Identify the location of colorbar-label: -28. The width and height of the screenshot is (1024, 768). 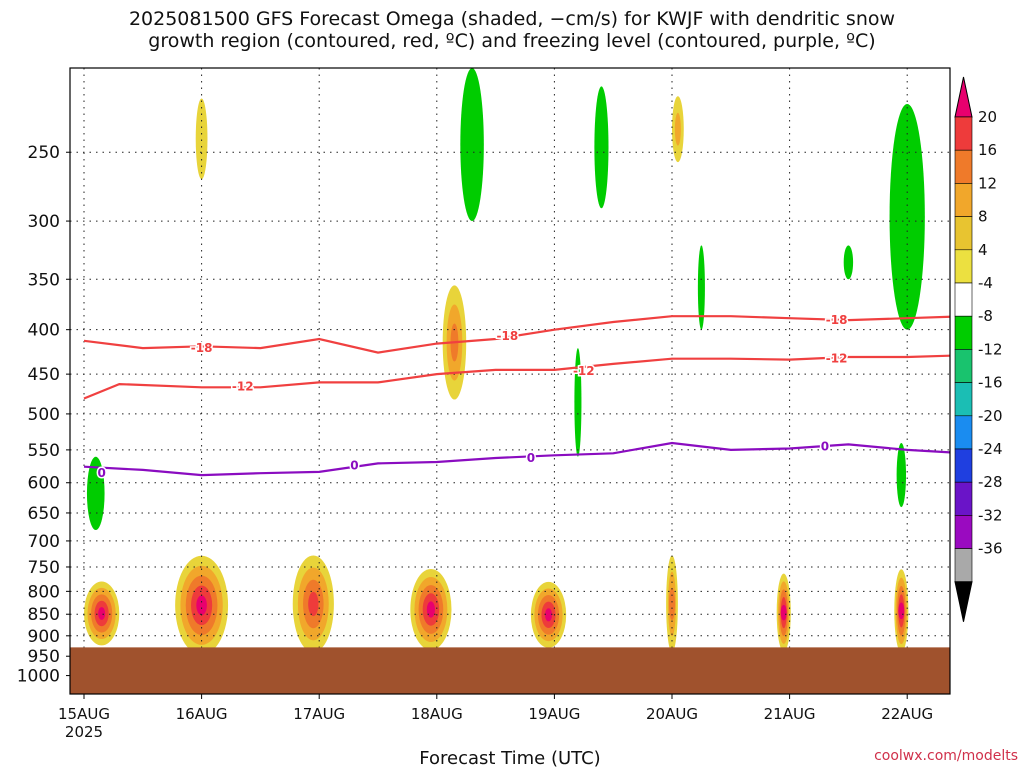
(990, 482).